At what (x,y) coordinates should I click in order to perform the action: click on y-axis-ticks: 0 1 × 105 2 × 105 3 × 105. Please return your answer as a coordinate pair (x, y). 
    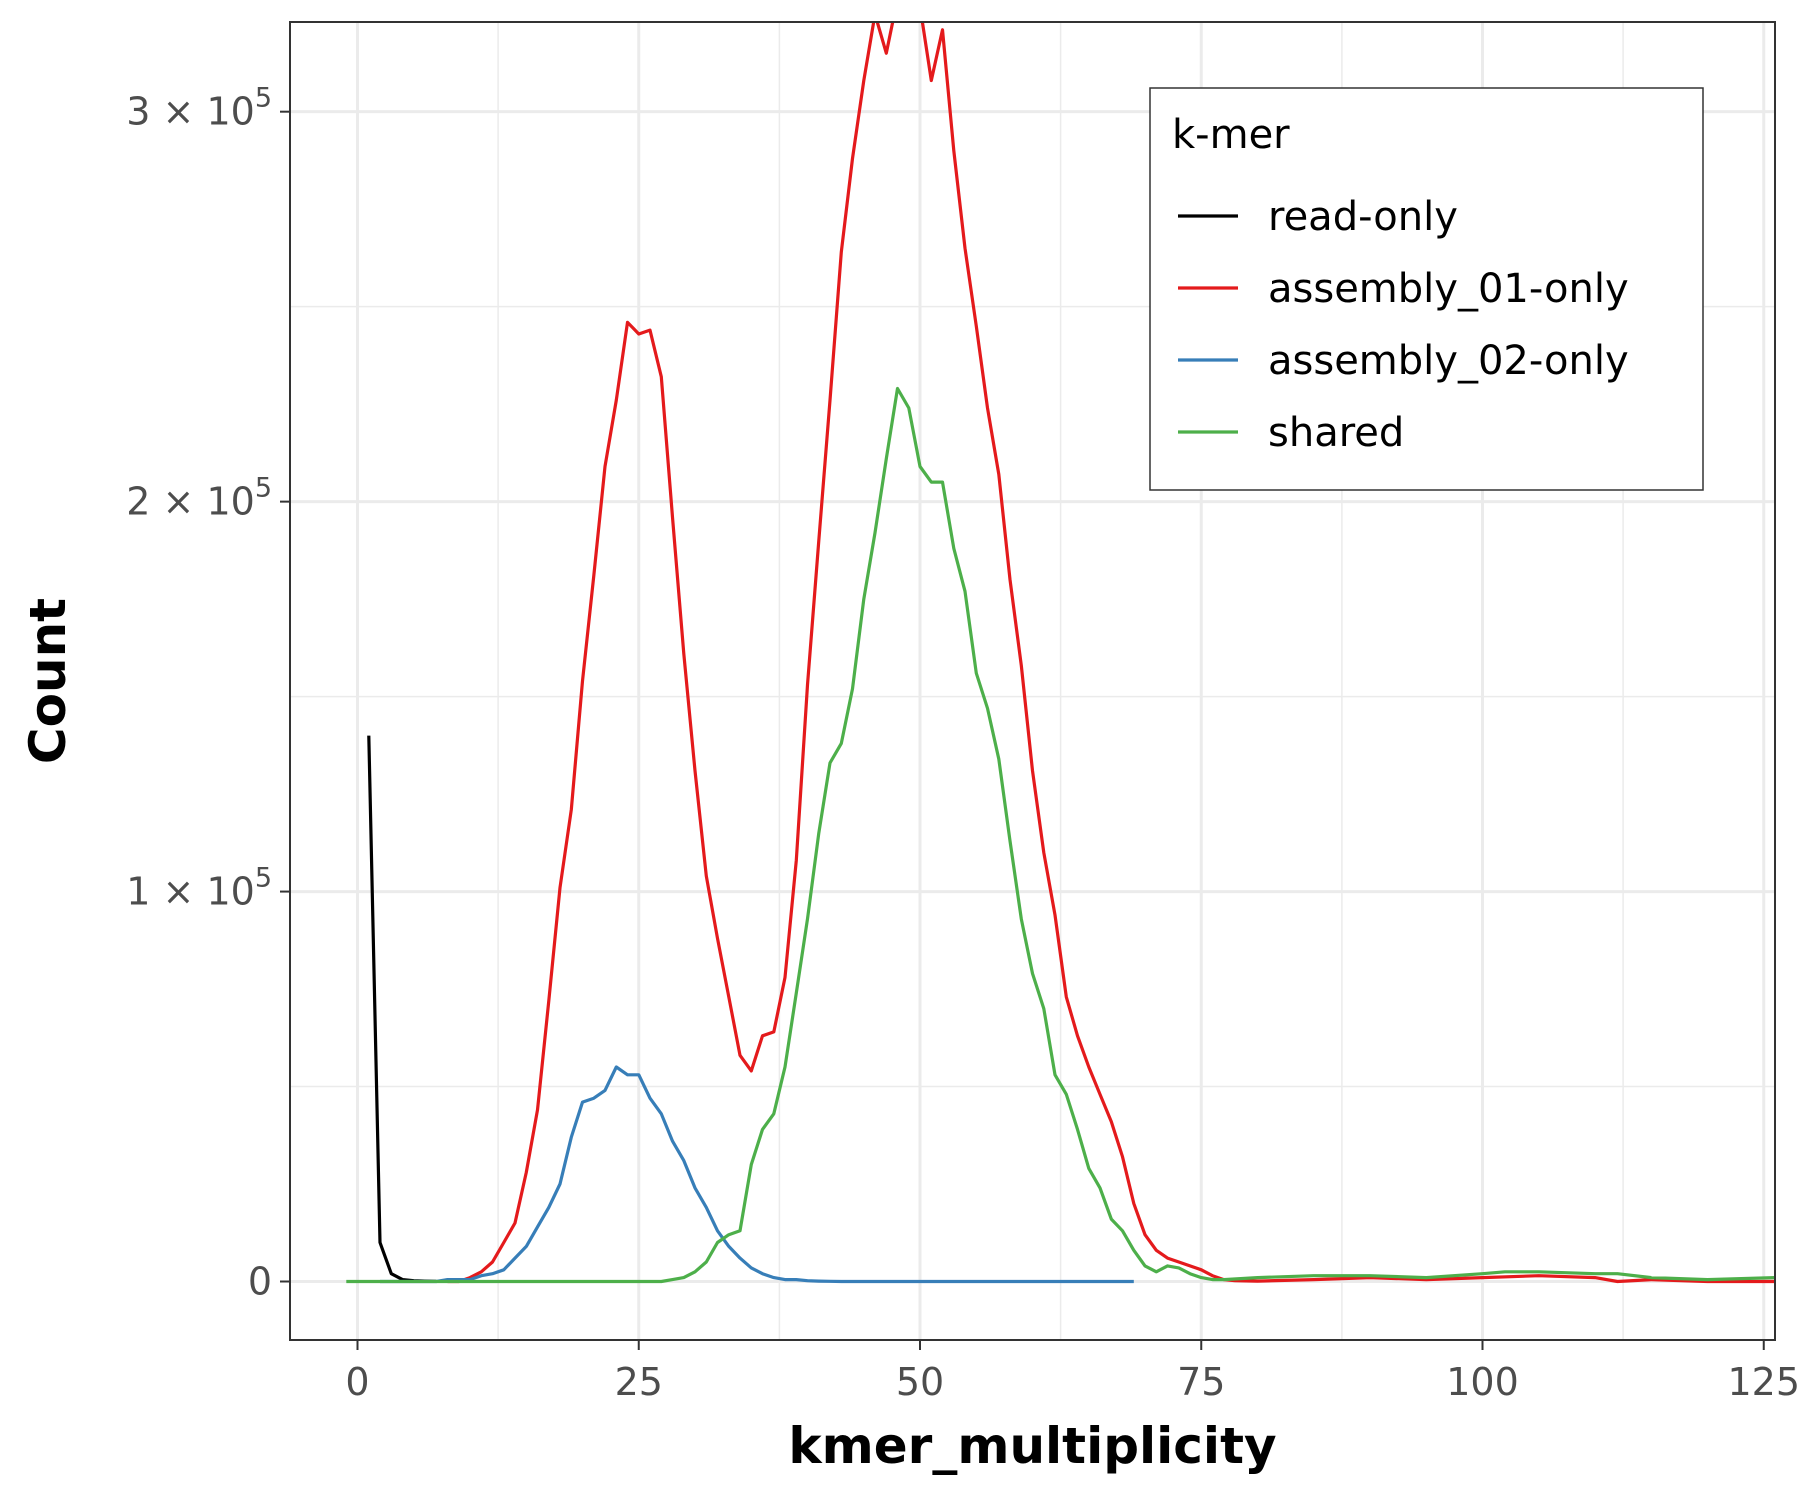
    Looking at the image, I should click on (208, 693).